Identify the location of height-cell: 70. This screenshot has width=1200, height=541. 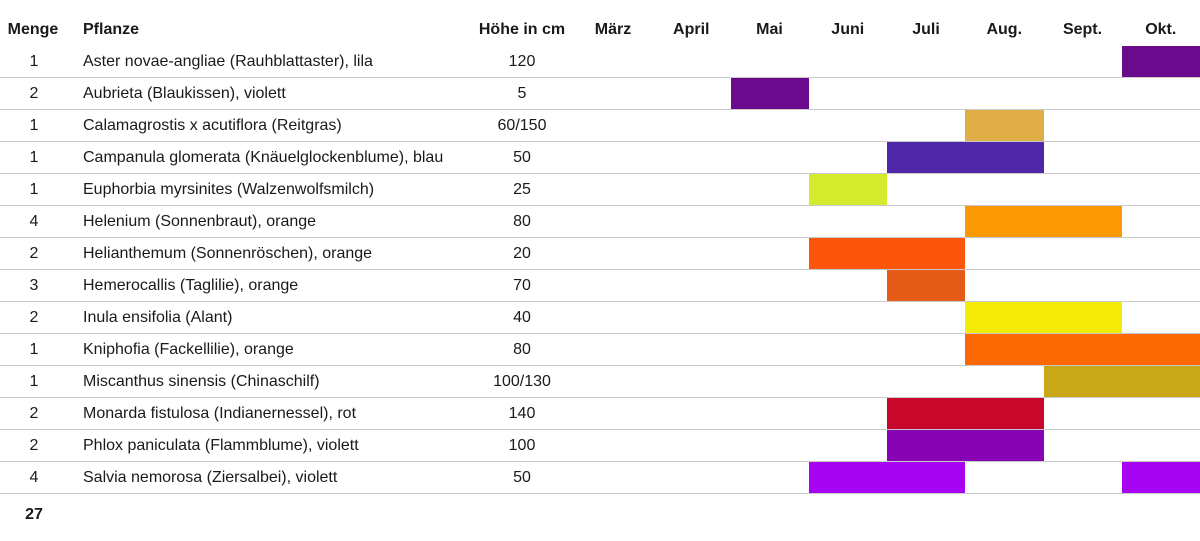
(522, 285).